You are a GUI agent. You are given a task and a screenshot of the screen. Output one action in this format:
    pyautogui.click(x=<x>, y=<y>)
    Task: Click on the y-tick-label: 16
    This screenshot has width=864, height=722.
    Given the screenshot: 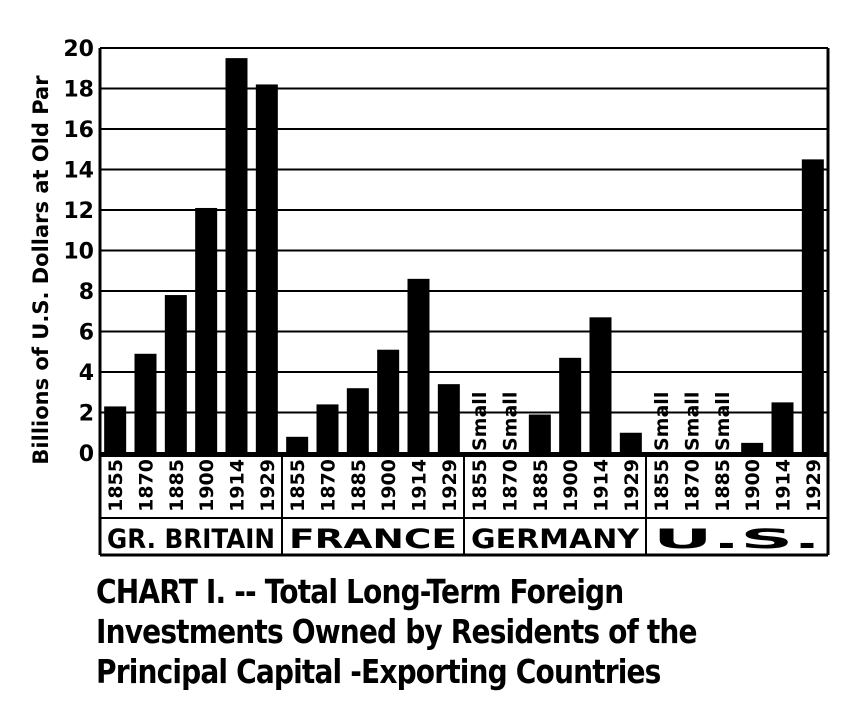 What is the action you would take?
    pyautogui.click(x=78, y=130)
    